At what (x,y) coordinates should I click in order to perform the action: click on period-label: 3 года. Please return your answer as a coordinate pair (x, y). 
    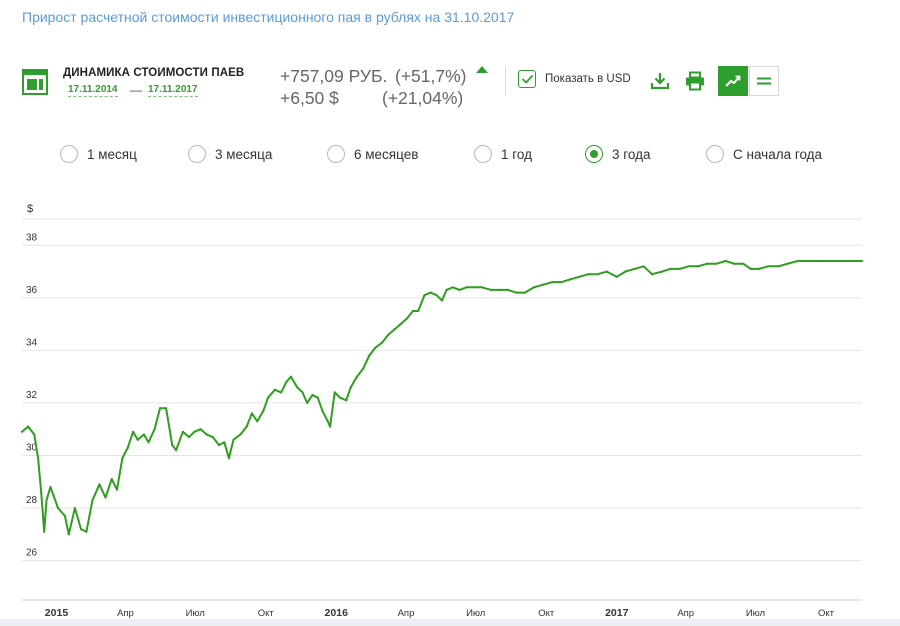
    Looking at the image, I should click on (631, 154).